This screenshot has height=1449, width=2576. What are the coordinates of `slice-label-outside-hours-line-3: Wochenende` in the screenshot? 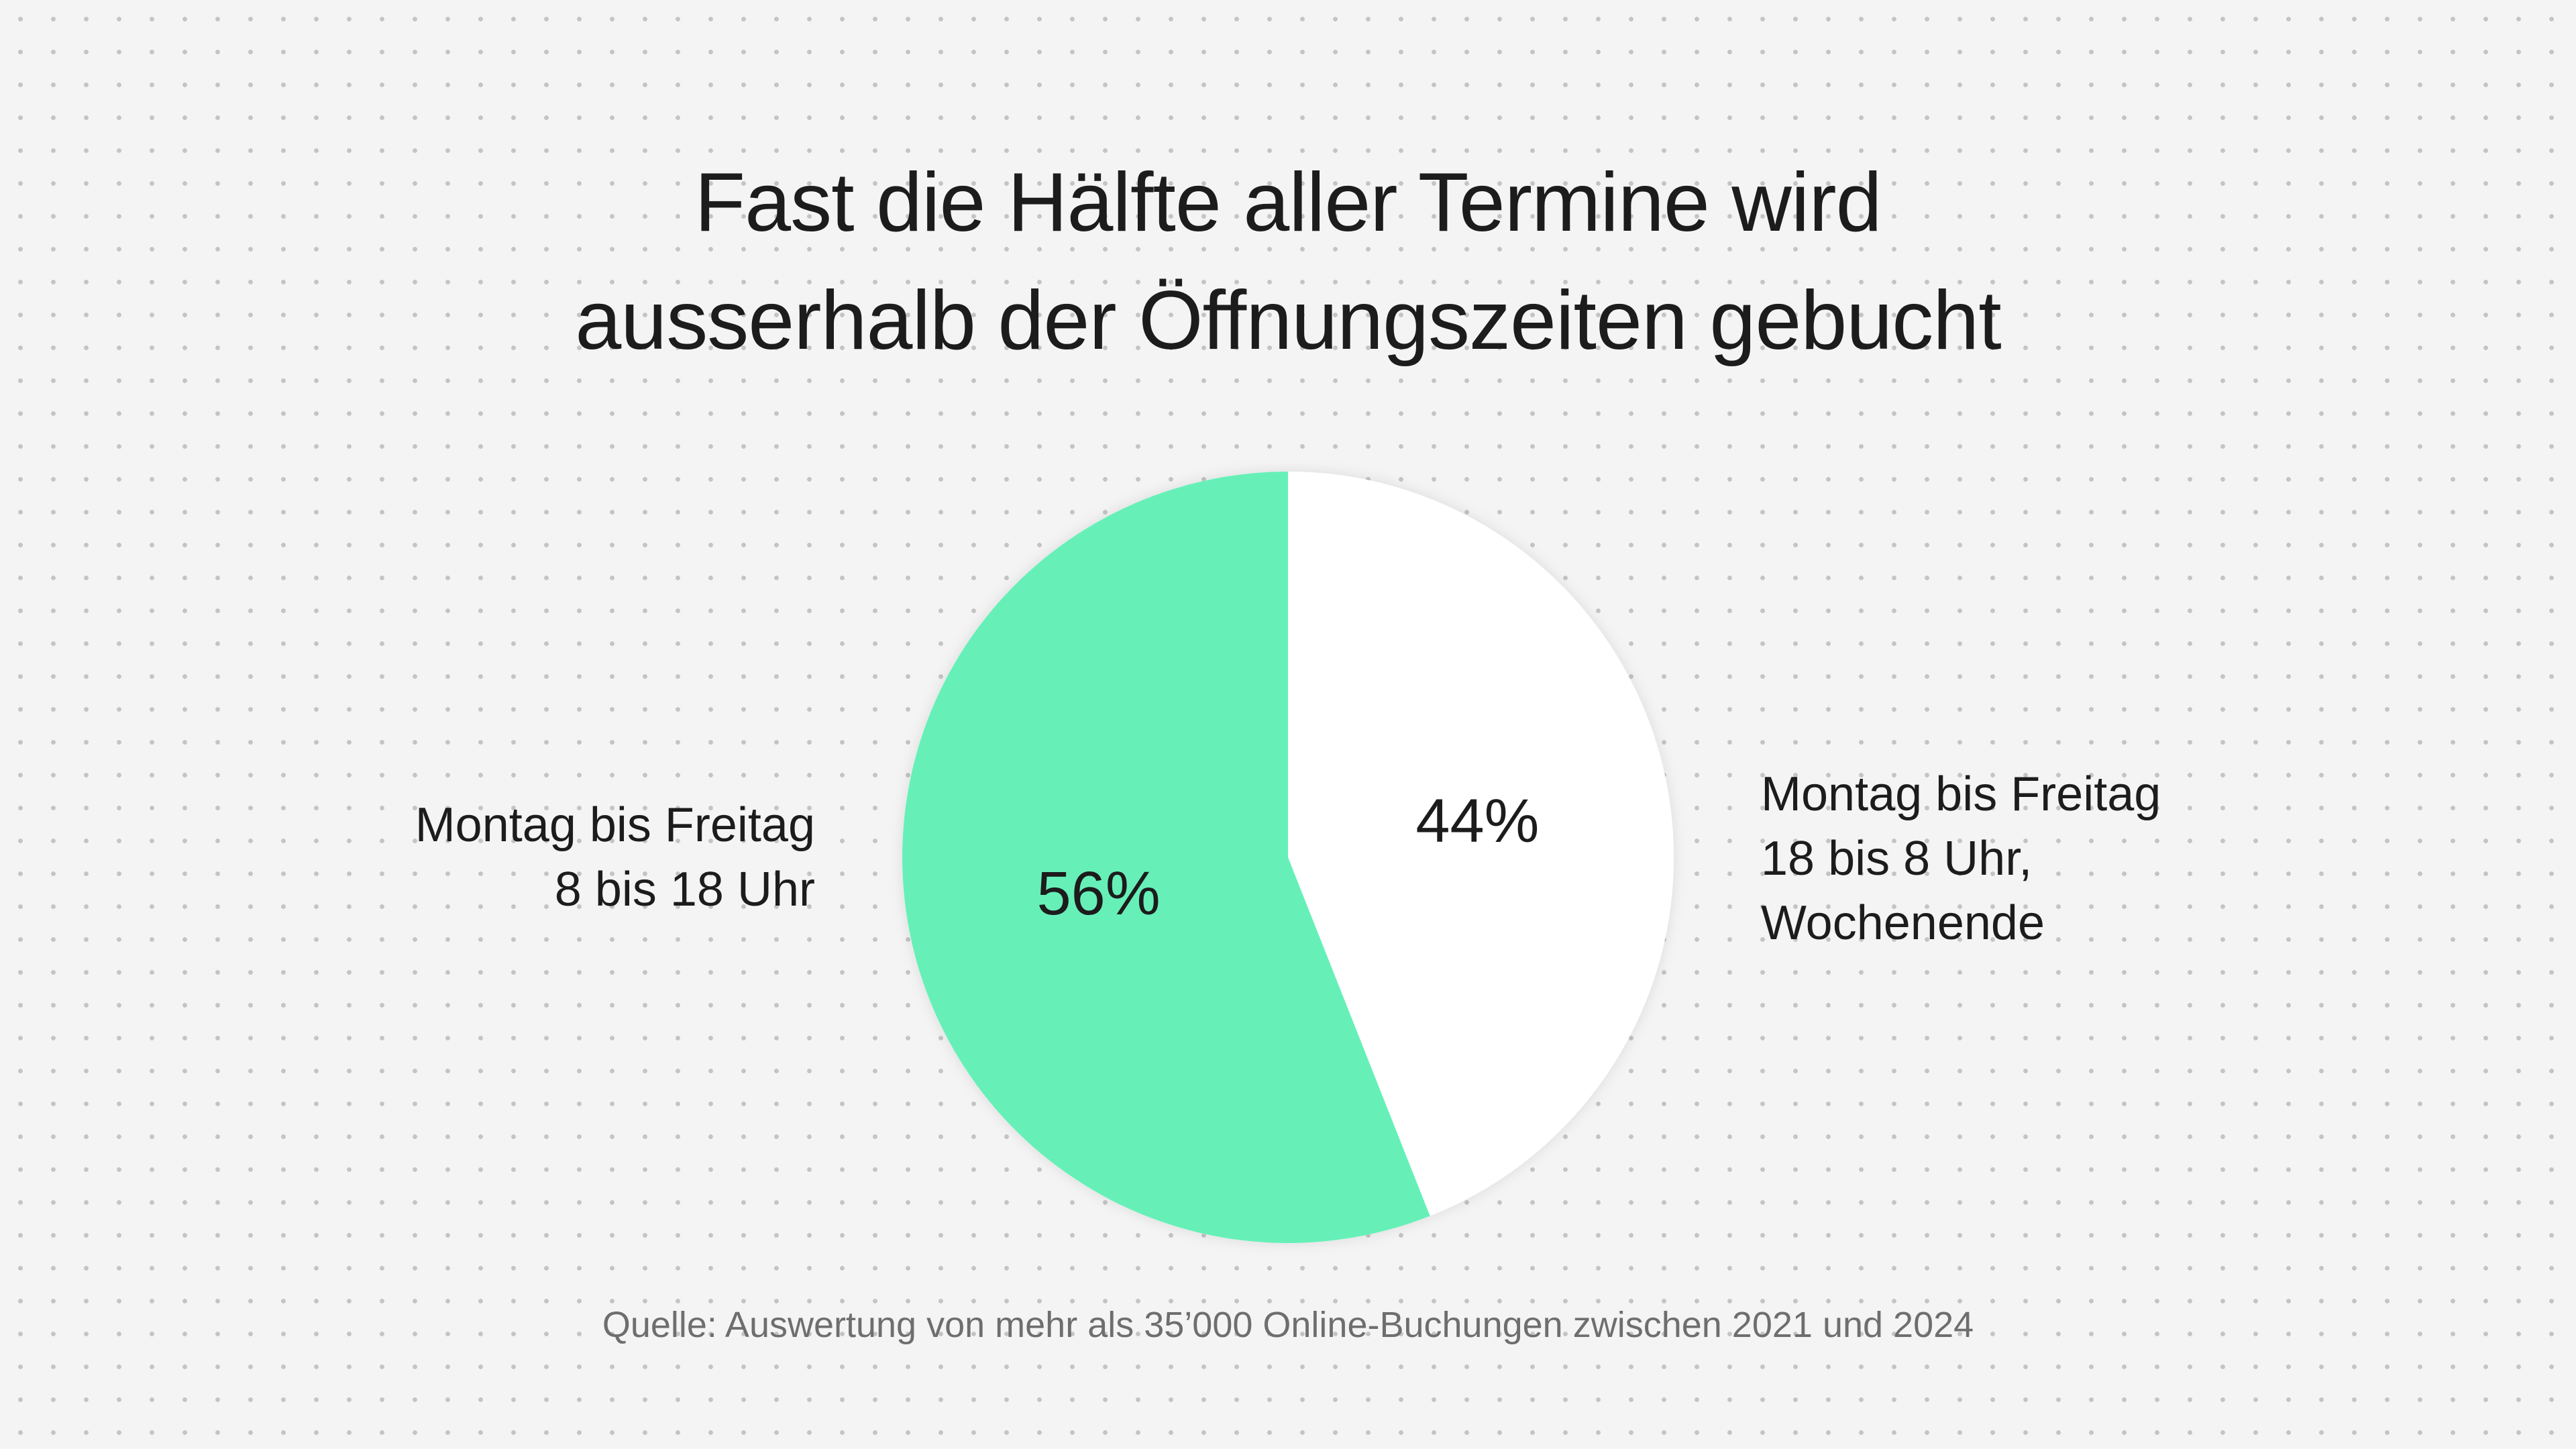 It's located at (1903, 923).